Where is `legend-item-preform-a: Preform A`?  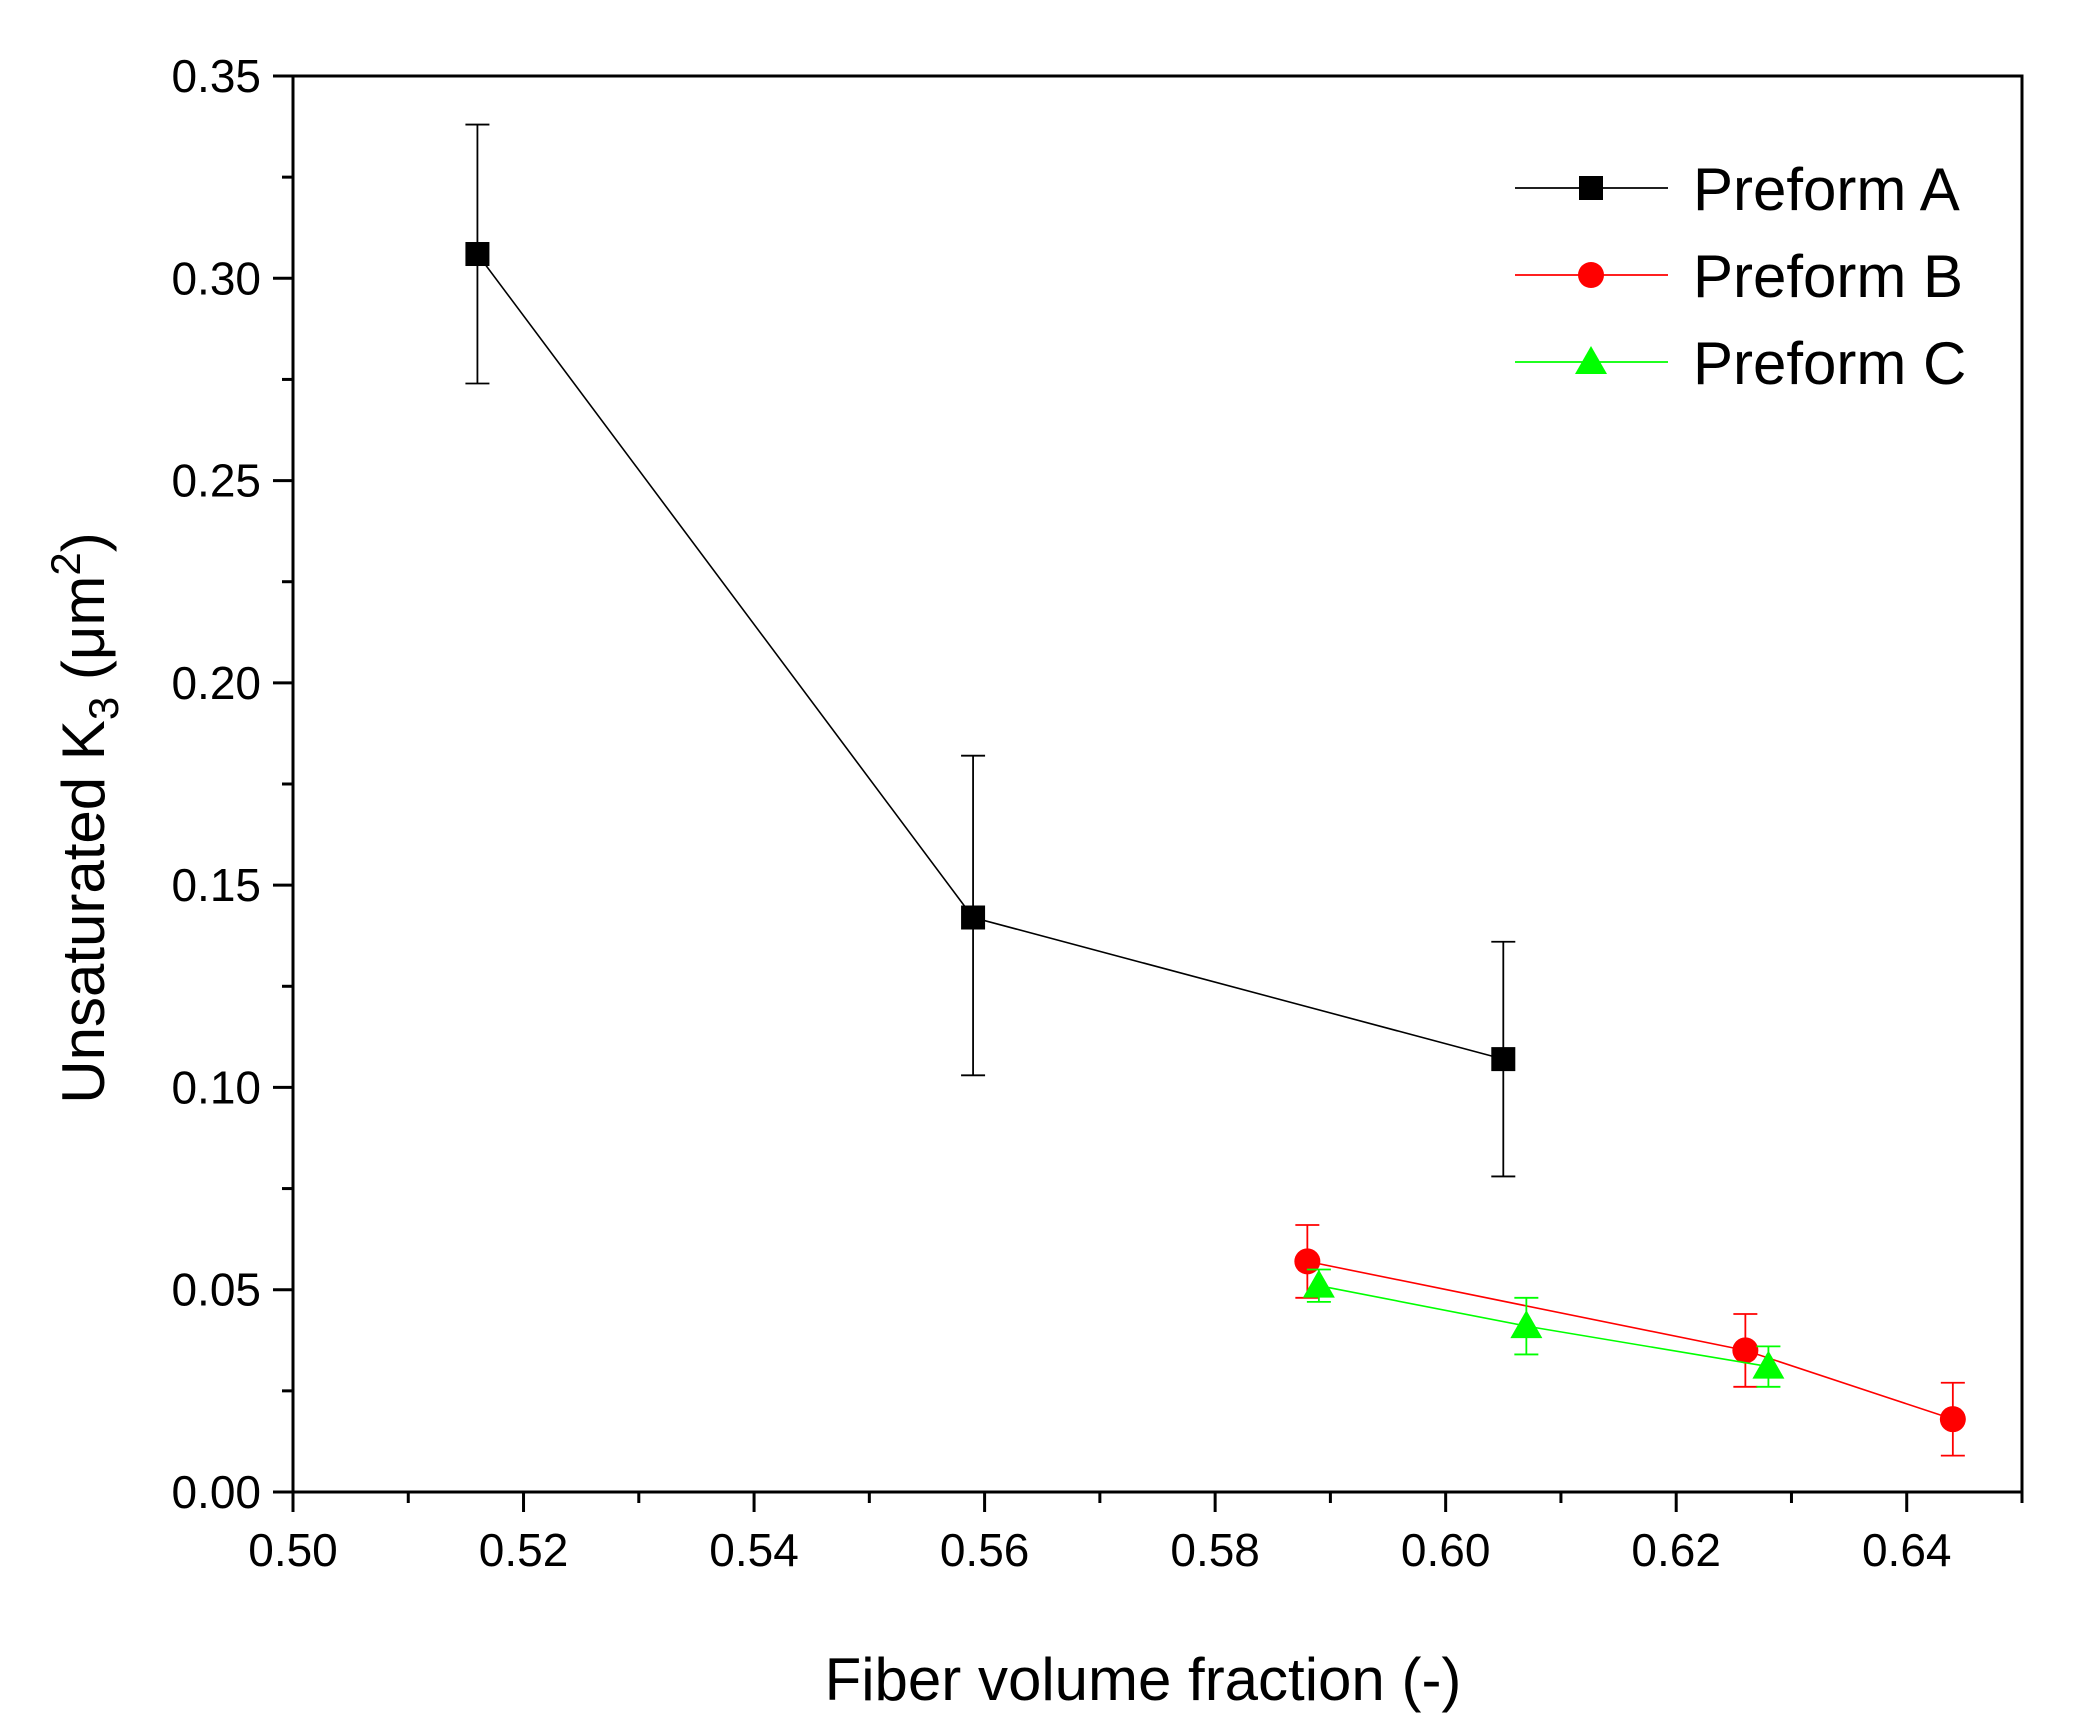 legend-item-preform-a: Preform A is located at coordinates (1737, 189).